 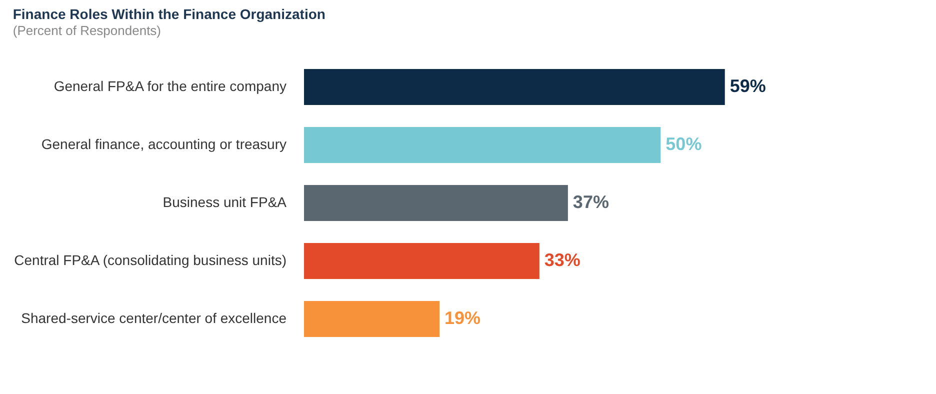 What do you see at coordinates (170, 86) in the screenshot?
I see `y-tick-label: General FP&A for the entire company` at bounding box center [170, 86].